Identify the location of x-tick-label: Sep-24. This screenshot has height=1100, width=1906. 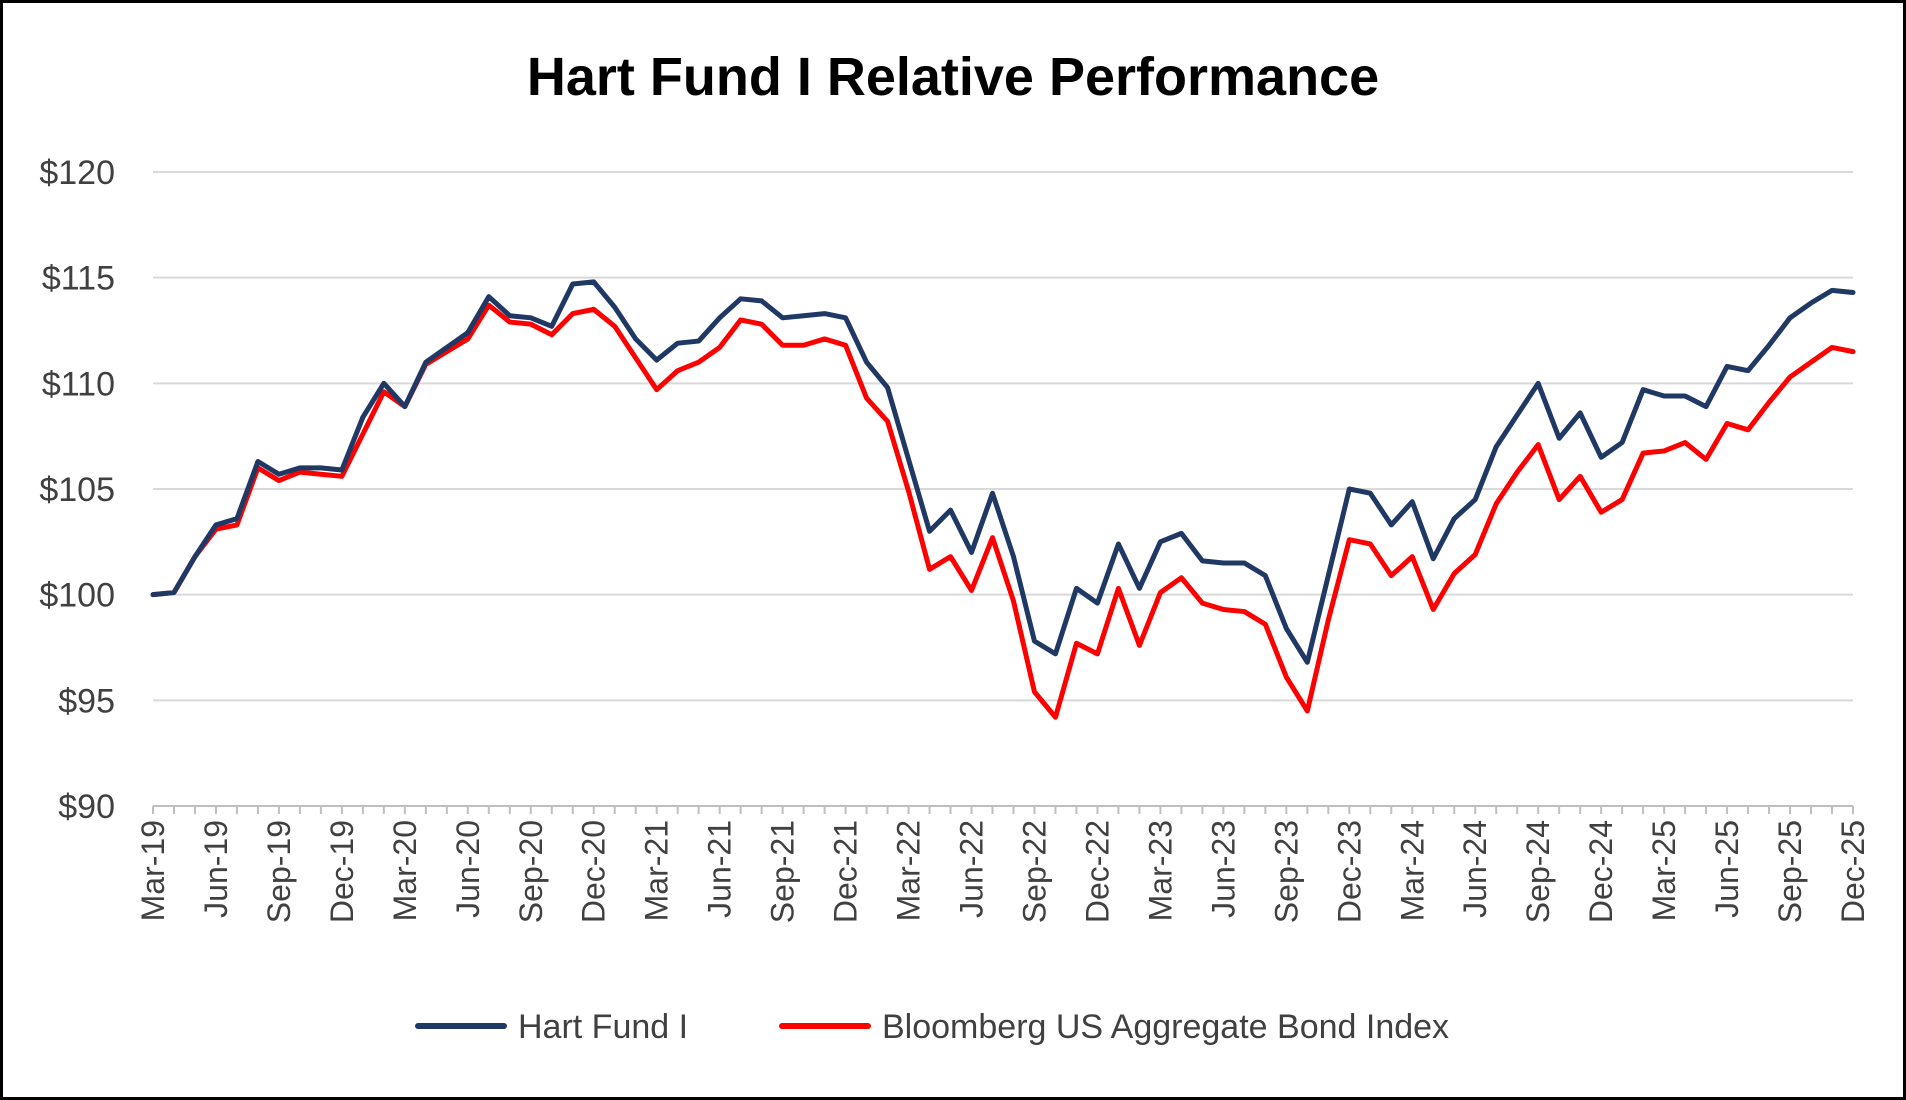
(1538, 871).